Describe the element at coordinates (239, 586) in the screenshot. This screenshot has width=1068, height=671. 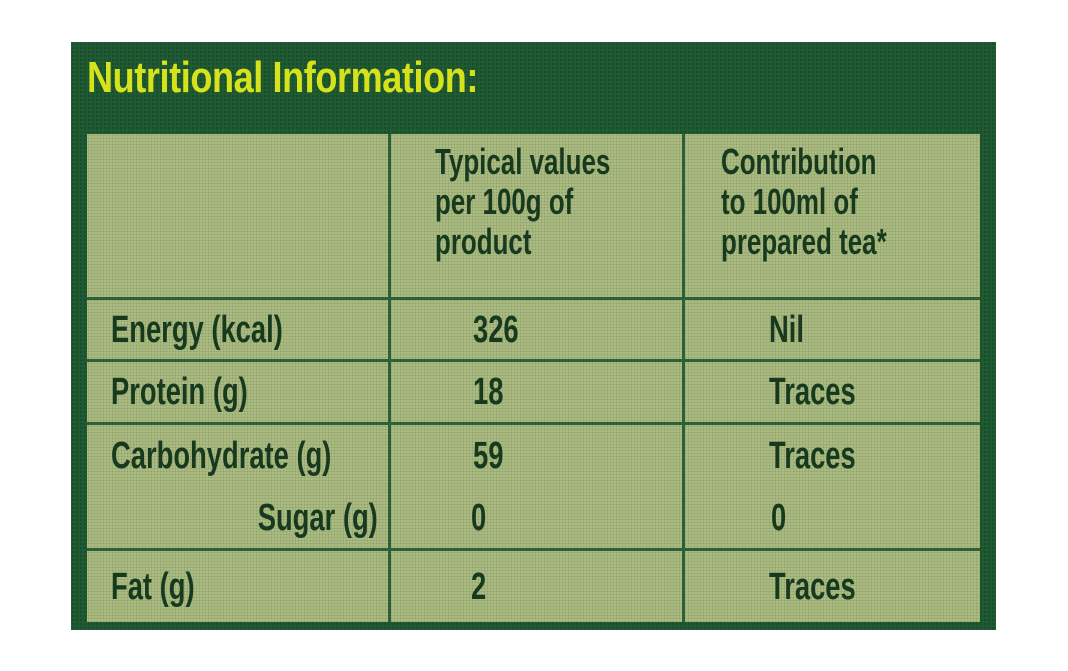
I see `row-label-fat: Fat (g)` at that location.